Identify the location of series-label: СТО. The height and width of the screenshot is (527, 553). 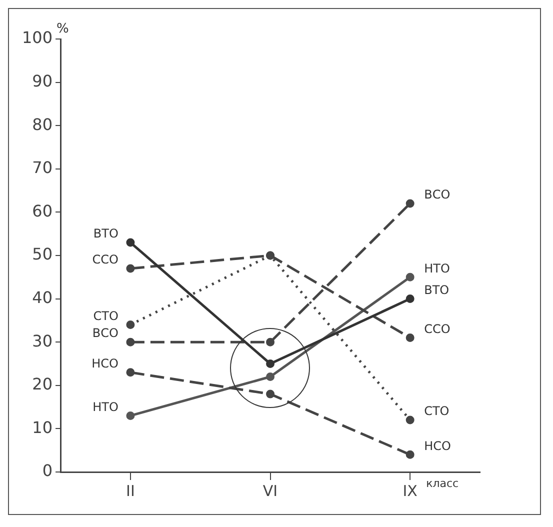
(105, 315).